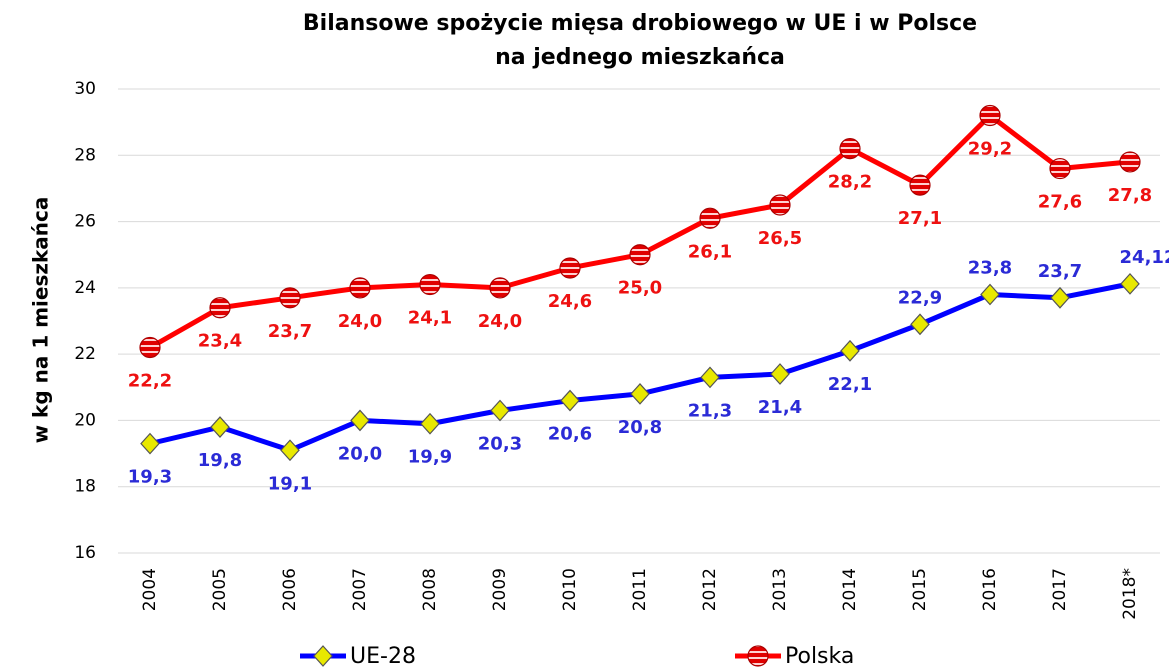 Image resolution: width=1169 pixels, height=668 pixels. I want to click on x-tick-label: 2013, so click(780, 589).